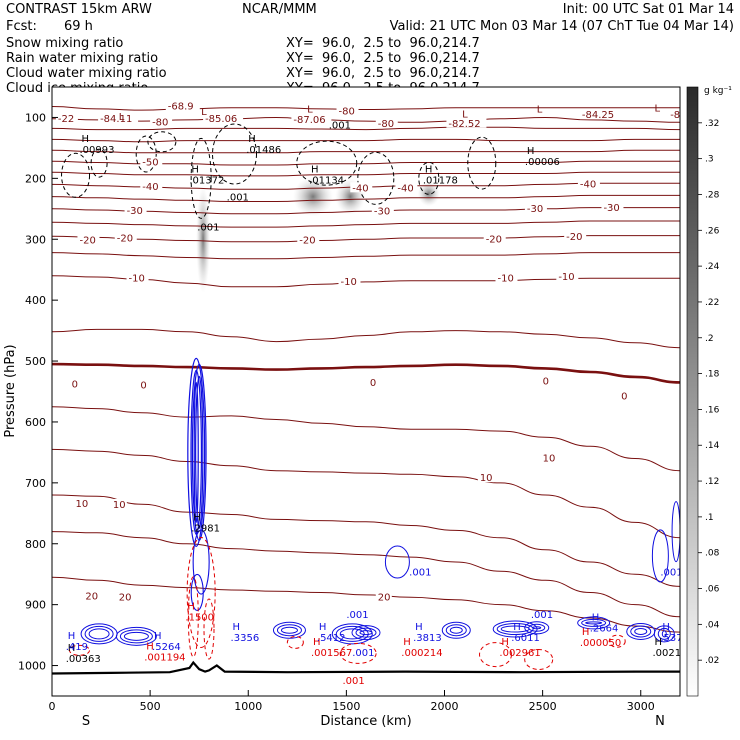  I want to click on rain-contours, so click(347, 603).